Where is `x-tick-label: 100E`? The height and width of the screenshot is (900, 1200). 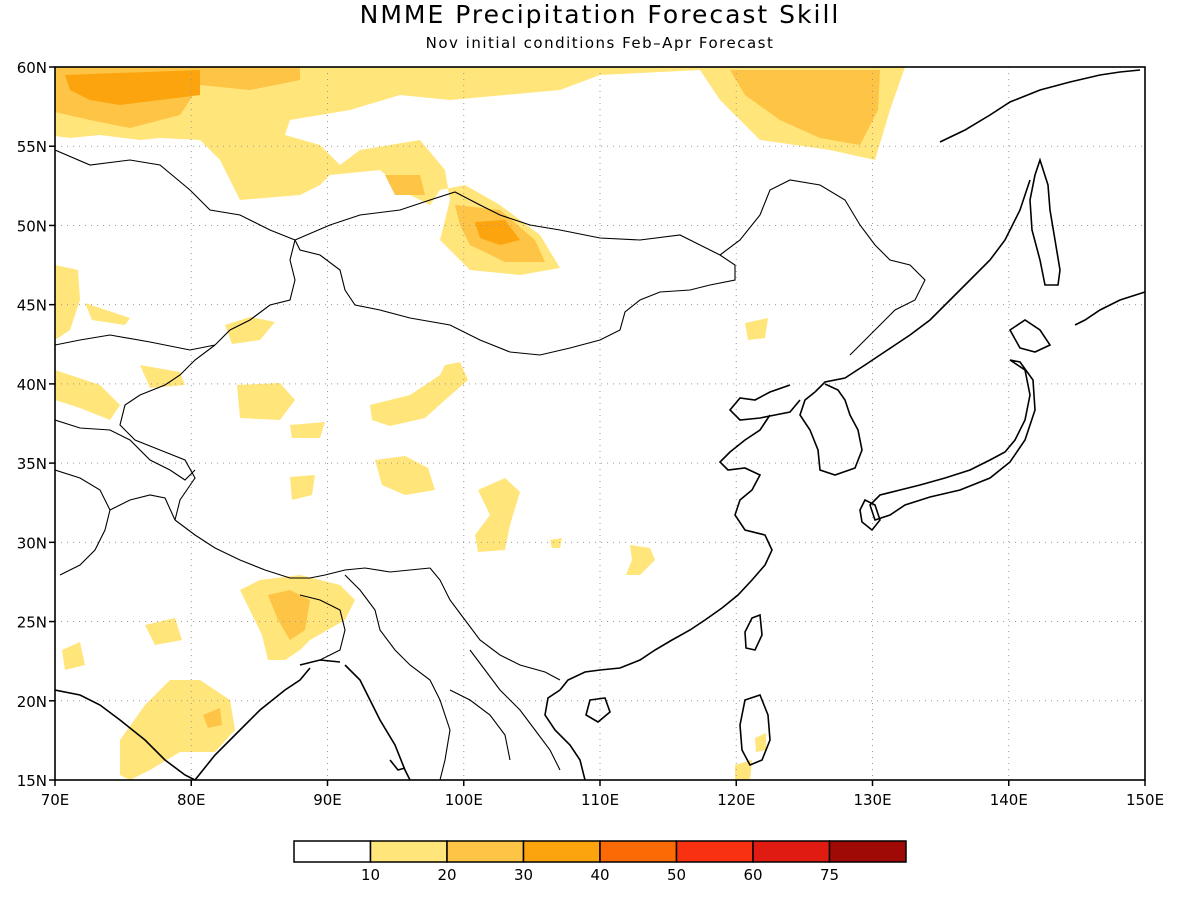 x-tick-label: 100E is located at coordinates (464, 800).